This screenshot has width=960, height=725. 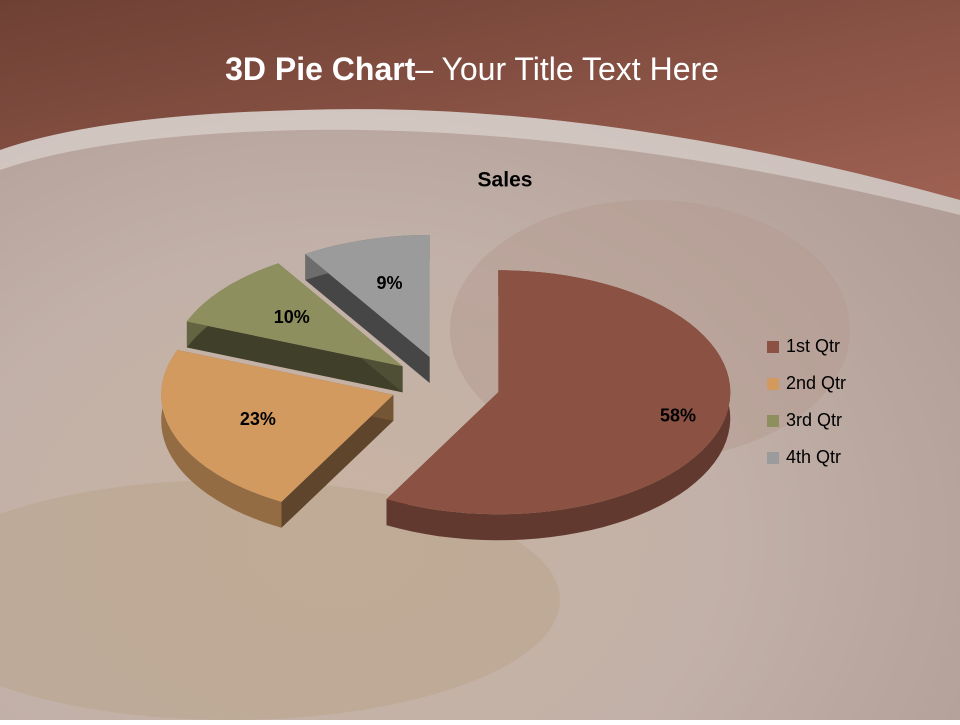 I want to click on data-label: 10%, so click(x=292, y=317).